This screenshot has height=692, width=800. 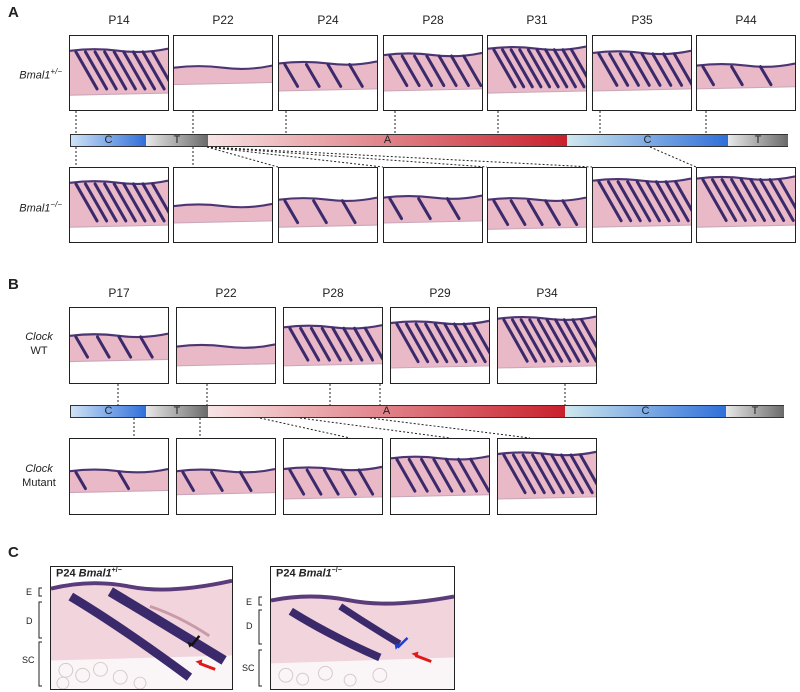 I want to click on panel-a-letter: A, so click(x=13, y=12).